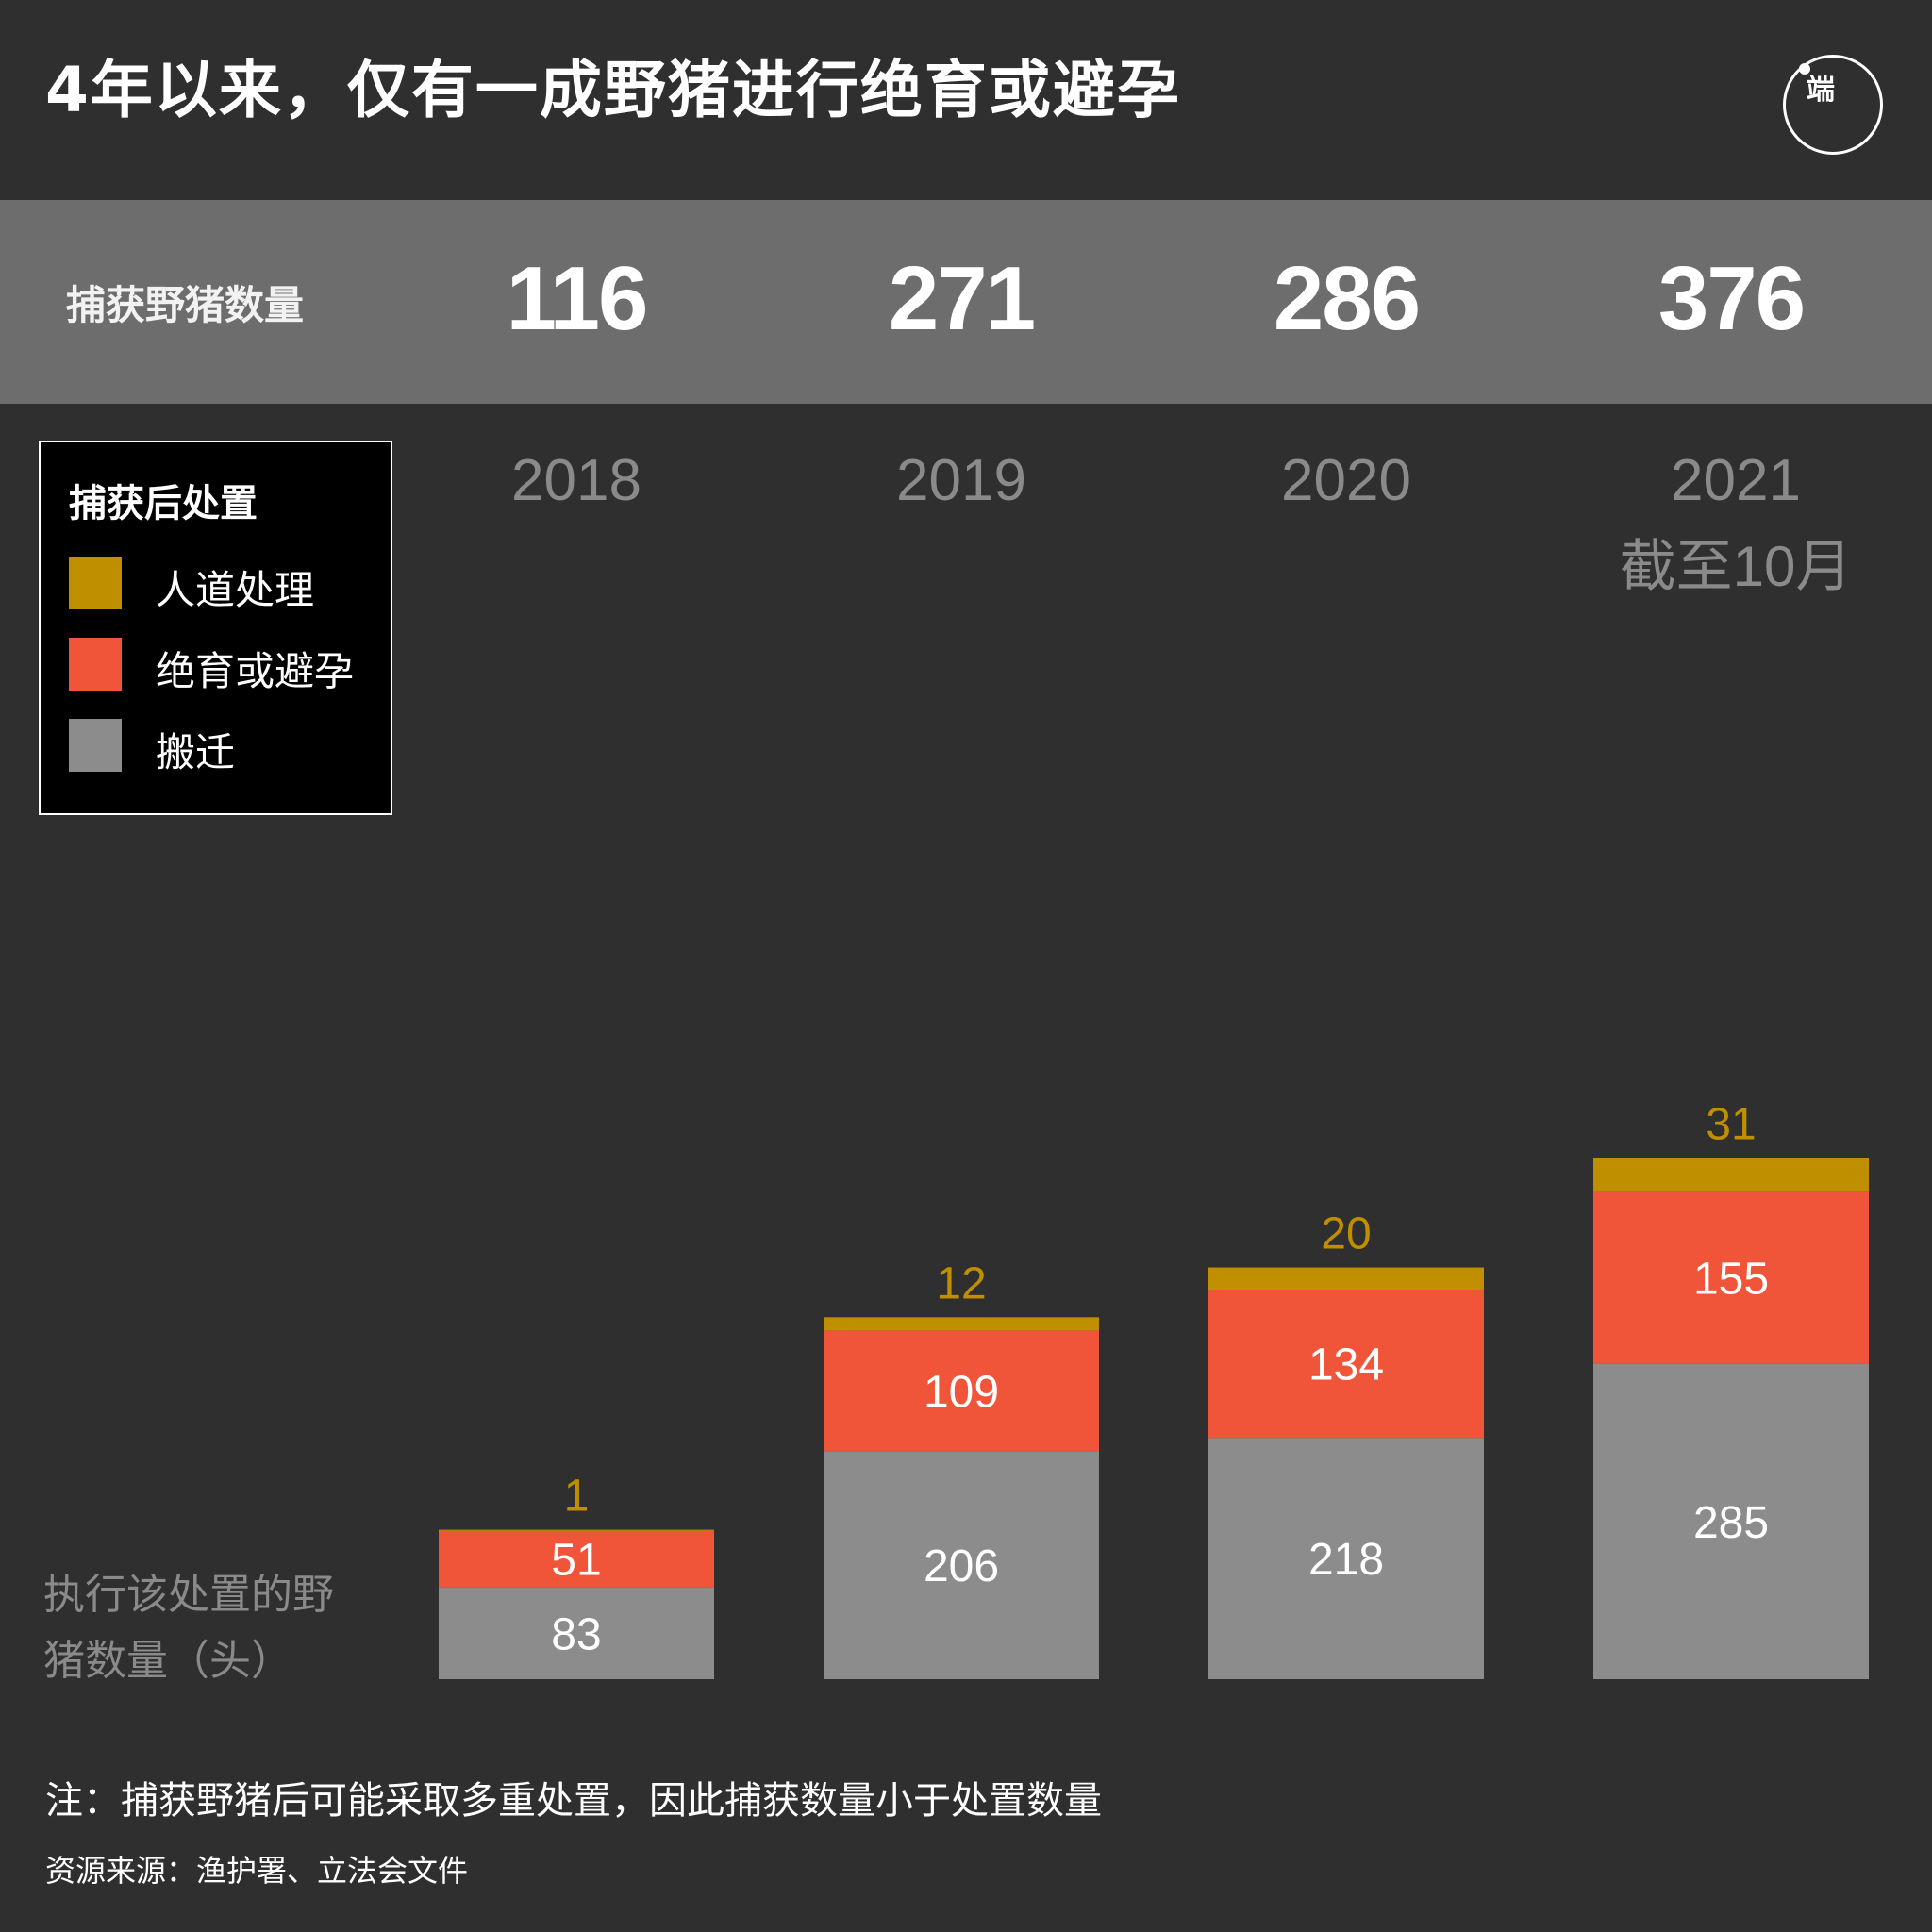 This screenshot has width=1932, height=1932. What do you see at coordinates (1731, 1124) in the screenshot?
I see `label-humane-2021: 31` at bounding box center [1731, 1124].